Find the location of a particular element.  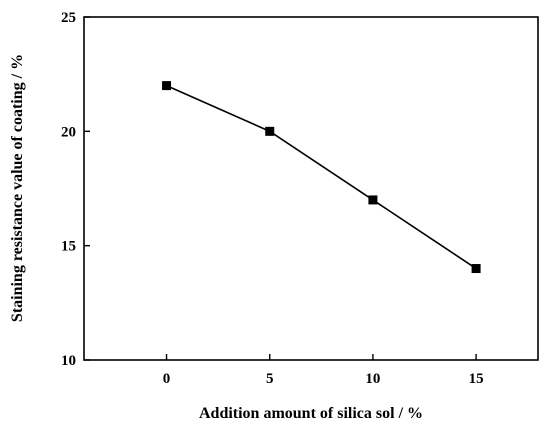

x-axis-ticks: 0 5 10 15 is located at coordinates (323, 370).